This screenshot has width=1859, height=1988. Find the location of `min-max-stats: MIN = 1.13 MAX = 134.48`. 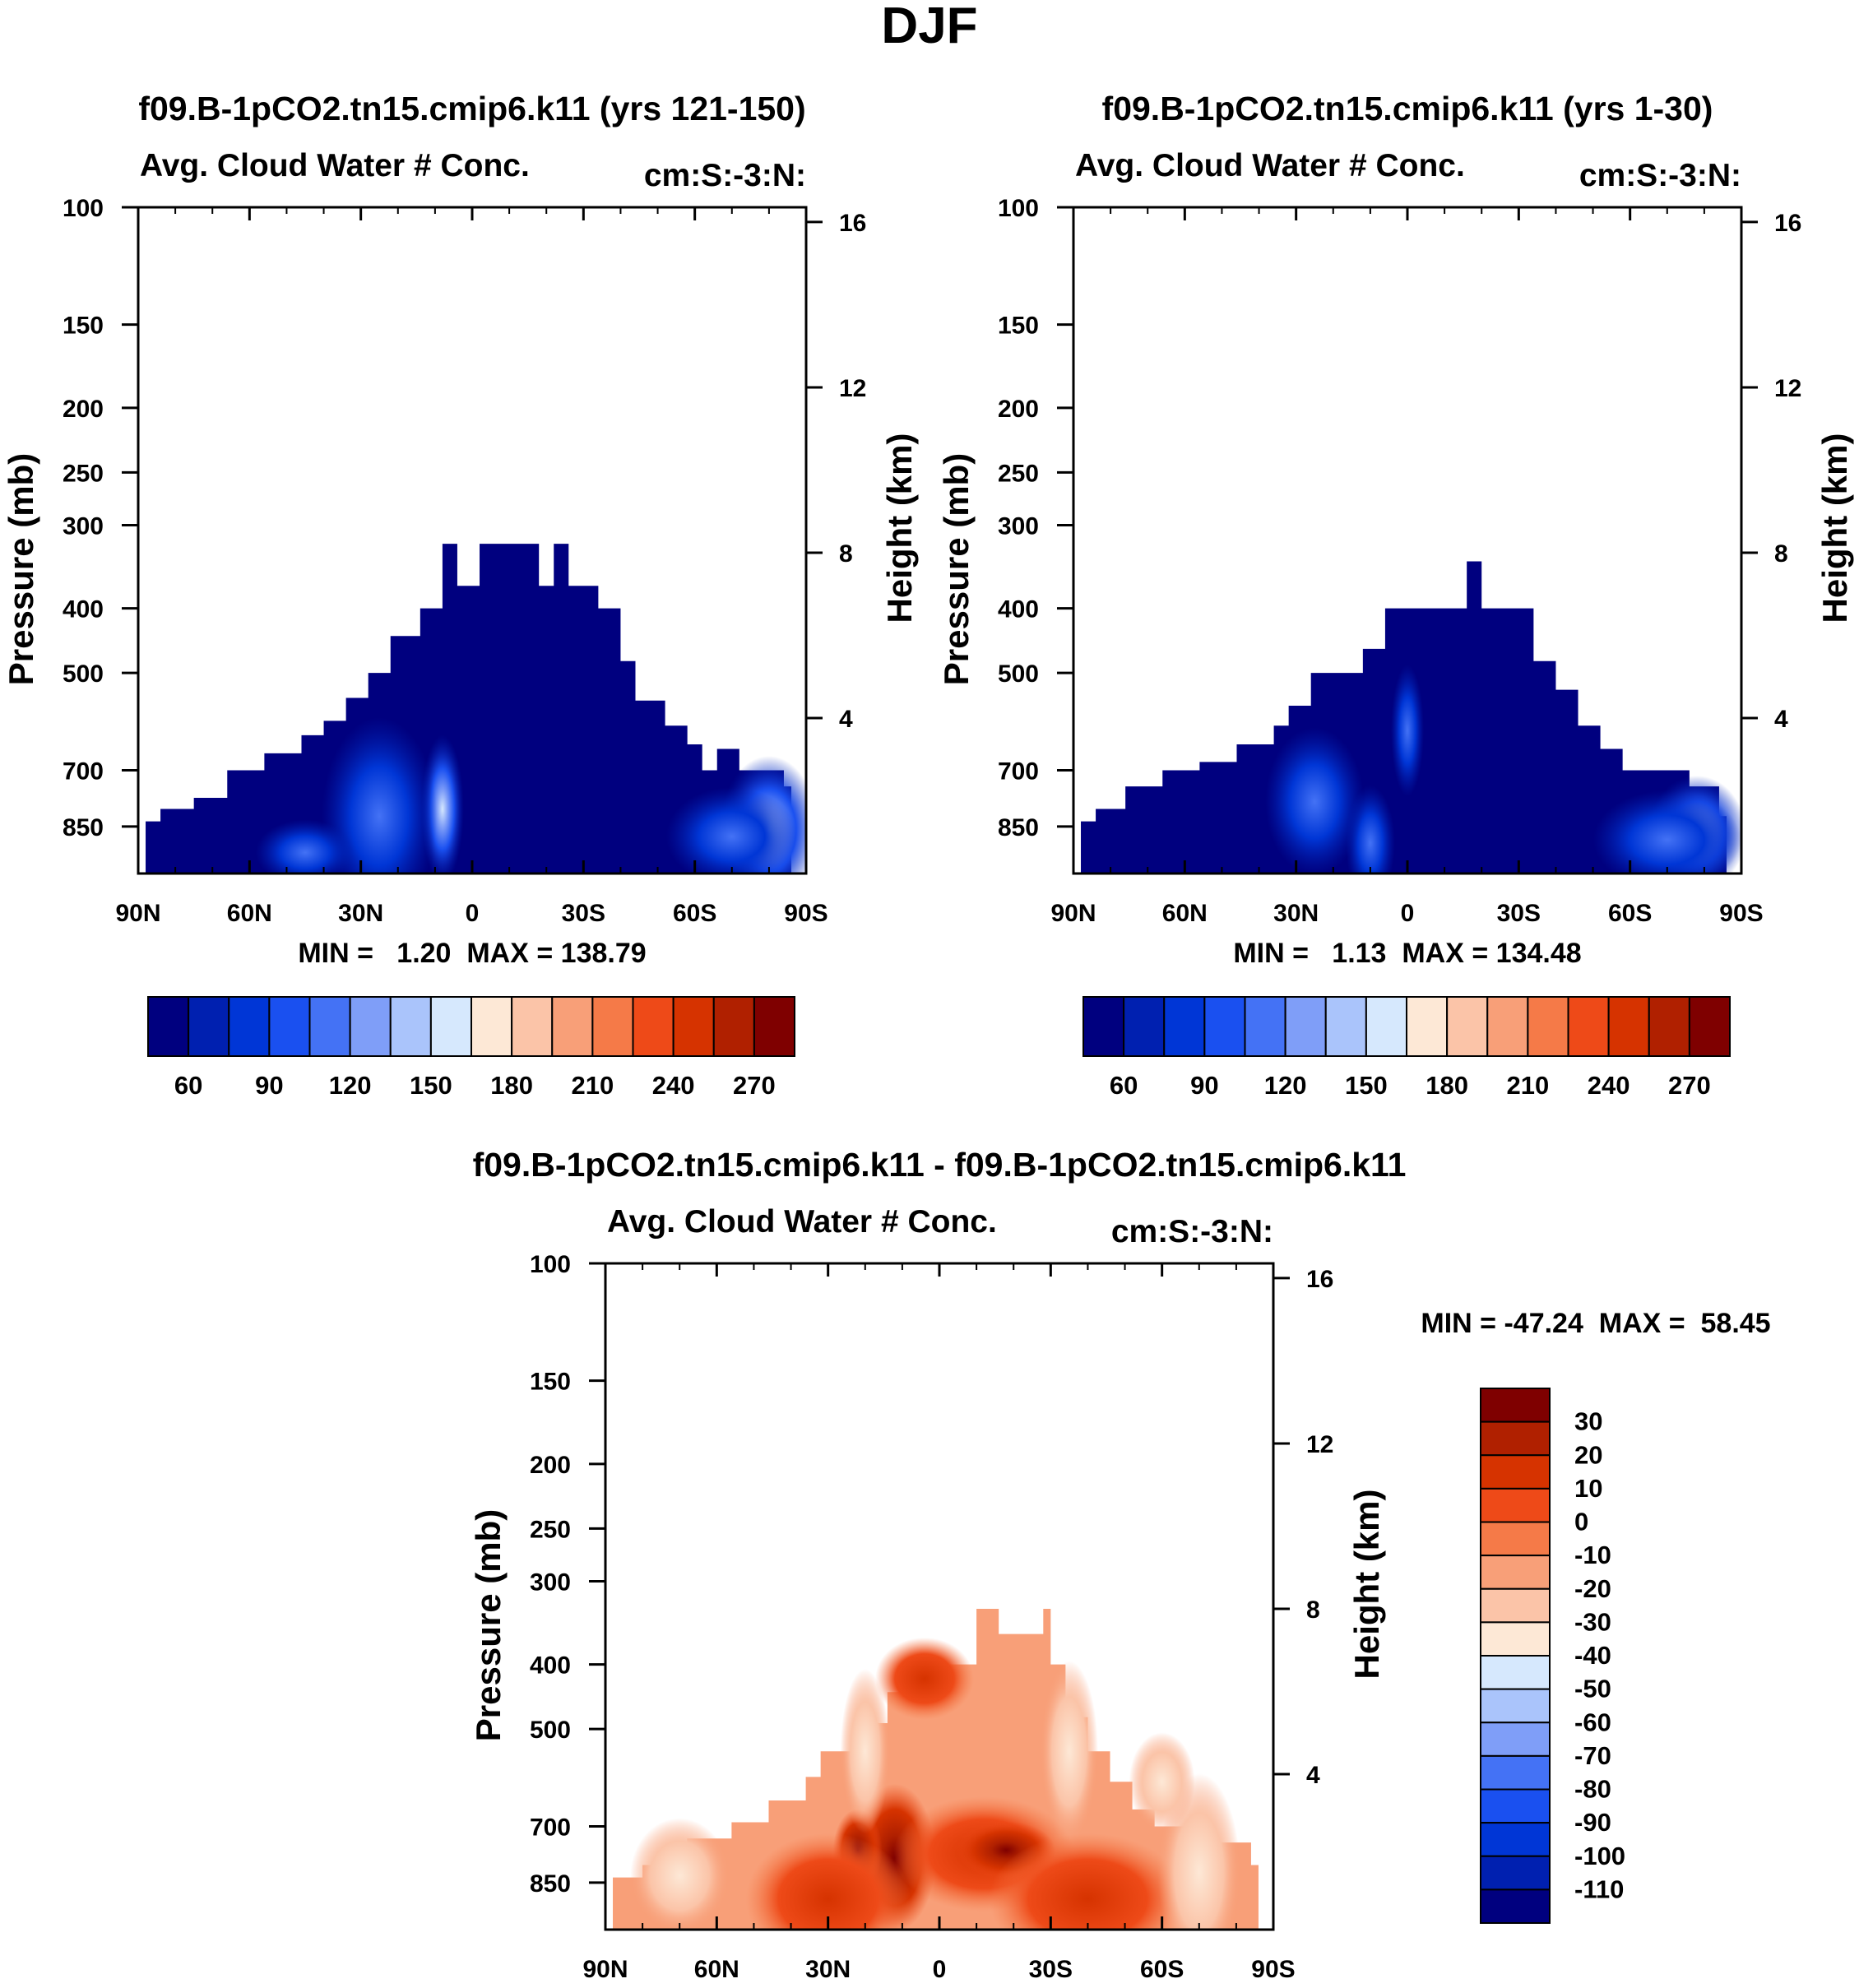

min-max-stats: MIN = 1.13 MAX = 134.48 is located at coordinates (1407, 954).